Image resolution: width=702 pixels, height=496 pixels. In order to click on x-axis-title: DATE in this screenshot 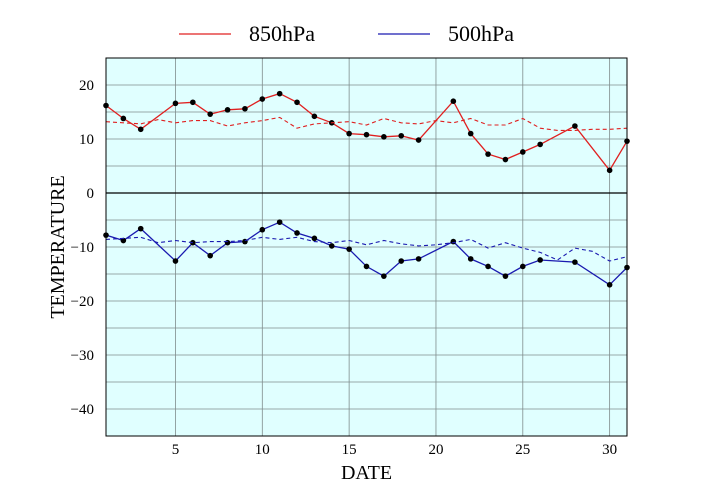, I will do `click(366, 473)`.